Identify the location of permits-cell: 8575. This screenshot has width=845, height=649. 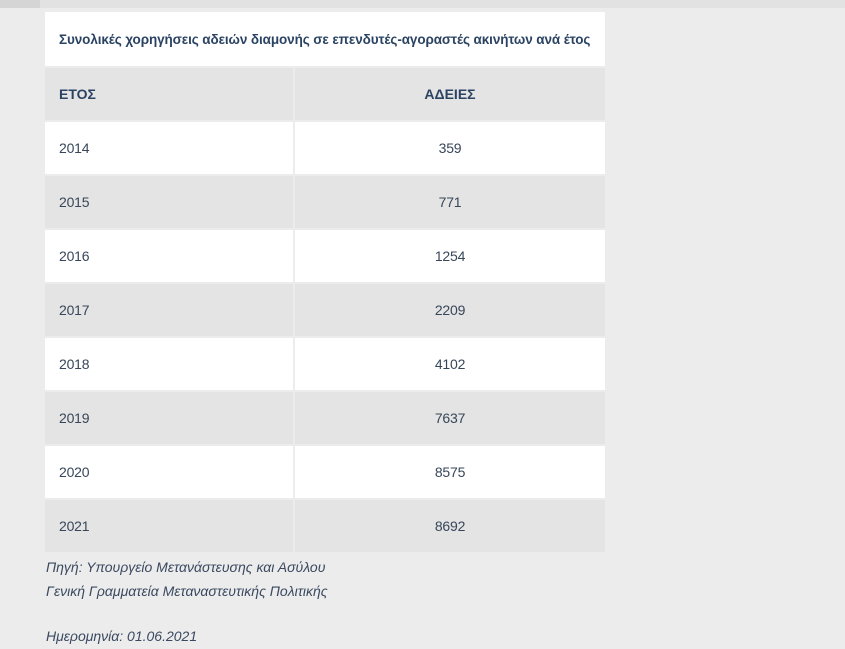
(450, 472).